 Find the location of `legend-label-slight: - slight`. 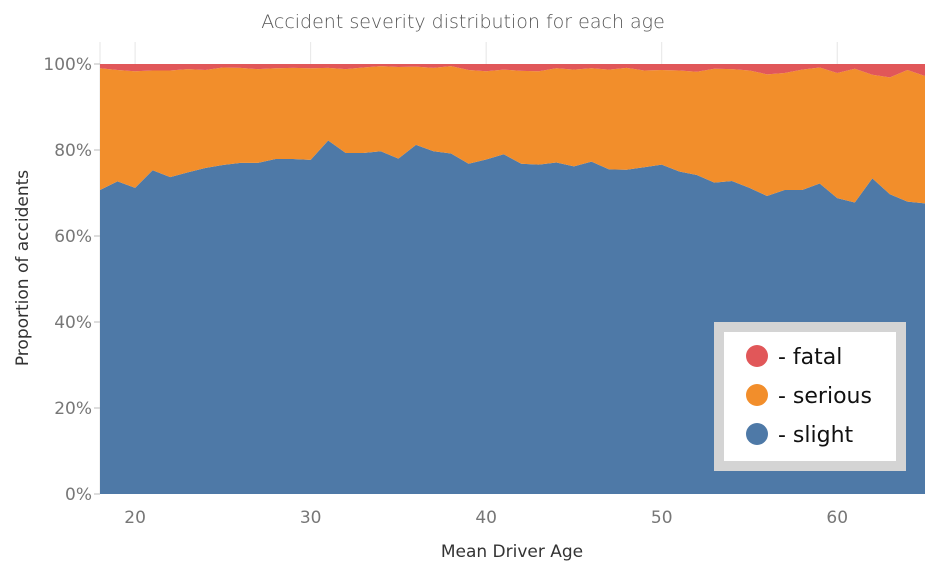

legend-label-slight: - slight is located at coordinates (816, 435).